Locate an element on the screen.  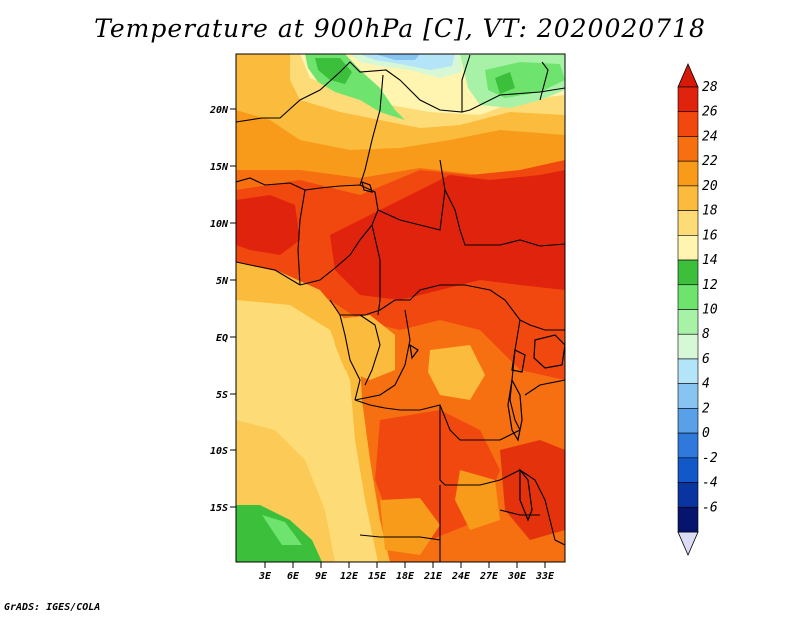
lon-label-12e: 12E is located at coordinates (349, 576).